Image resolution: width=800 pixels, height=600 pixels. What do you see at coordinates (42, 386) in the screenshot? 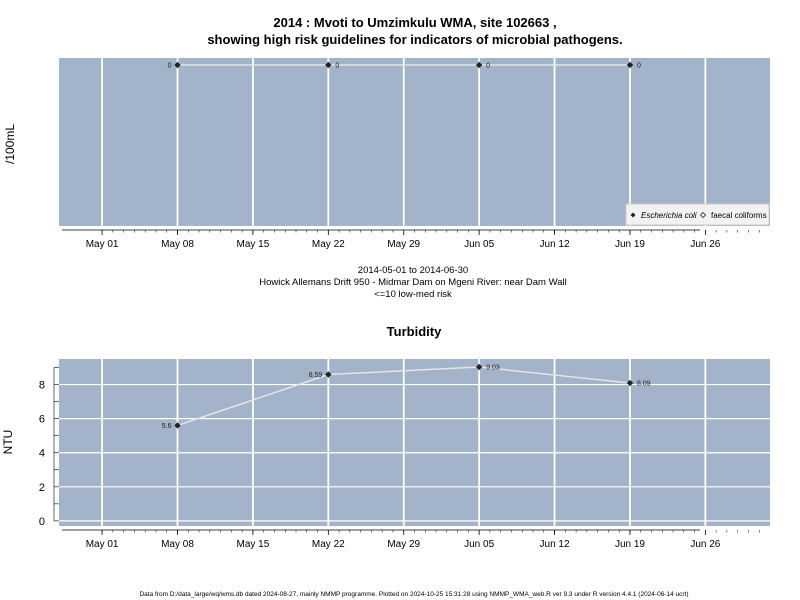
I see `y-tick-label: 8` at bounding box center [42, 386].